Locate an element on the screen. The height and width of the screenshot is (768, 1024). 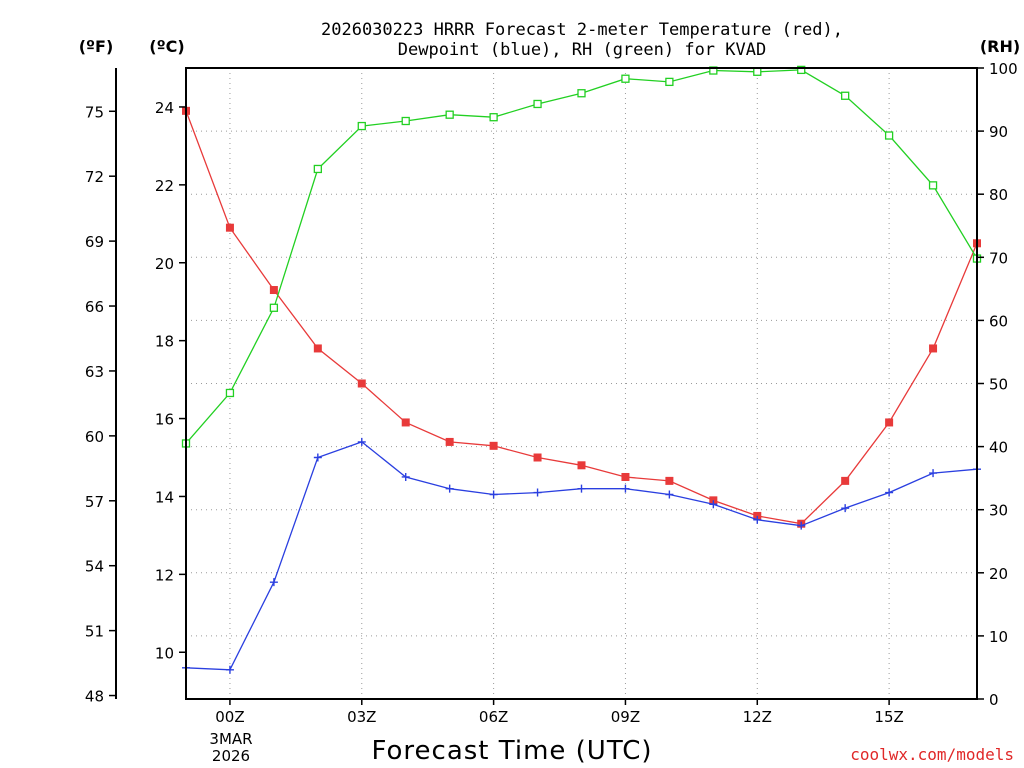
rh-tick-label: 60 is located at coordinates (998, 321).